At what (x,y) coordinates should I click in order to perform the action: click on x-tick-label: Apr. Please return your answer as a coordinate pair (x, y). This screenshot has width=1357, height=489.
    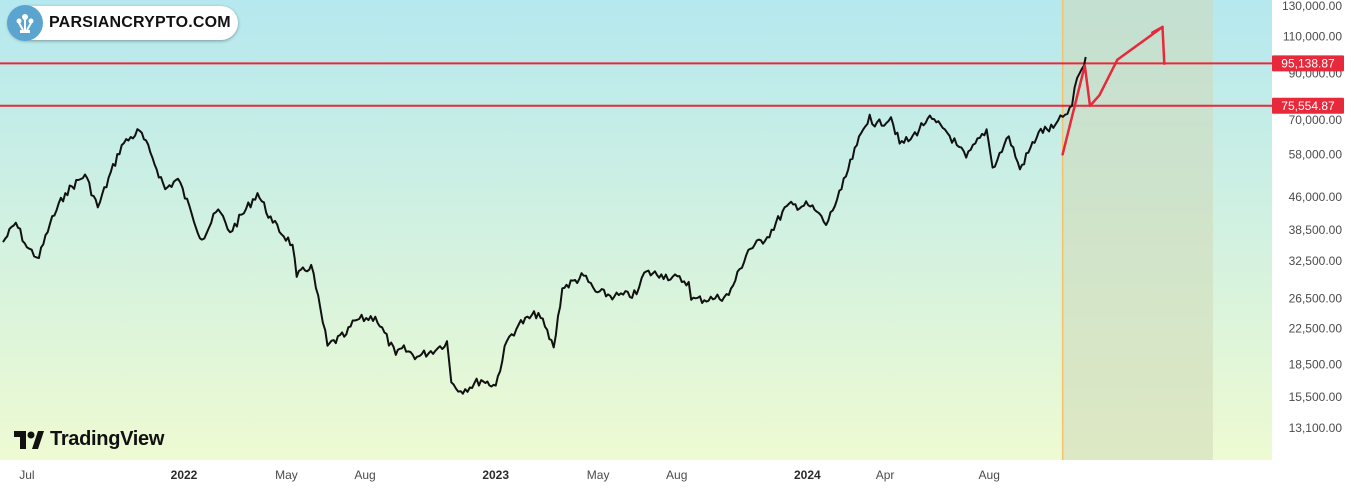
    Looking at the image, I should click on (885, 475).